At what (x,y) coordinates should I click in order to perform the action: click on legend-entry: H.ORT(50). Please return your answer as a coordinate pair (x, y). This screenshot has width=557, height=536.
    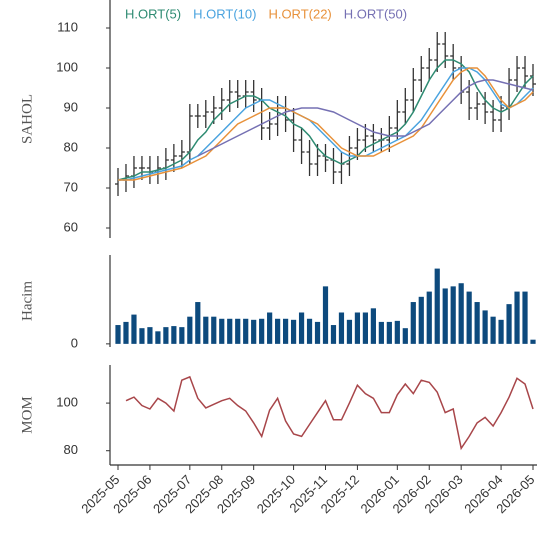
    Looking at the image, I should click on (375, 13).